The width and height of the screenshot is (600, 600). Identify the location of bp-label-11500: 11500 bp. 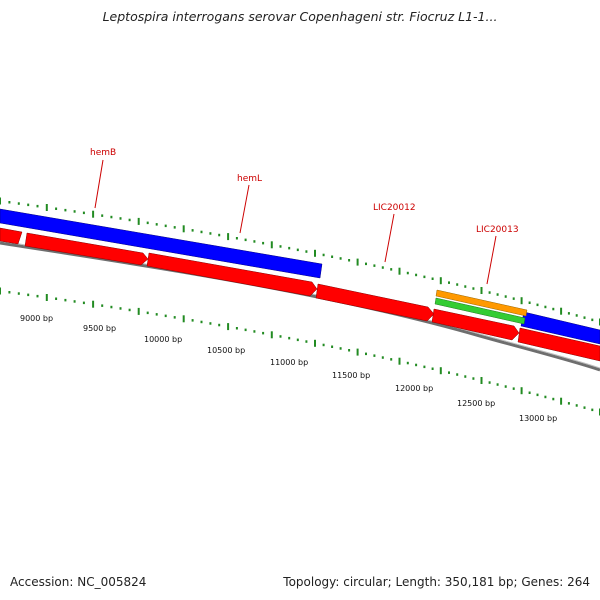
(351, 375).